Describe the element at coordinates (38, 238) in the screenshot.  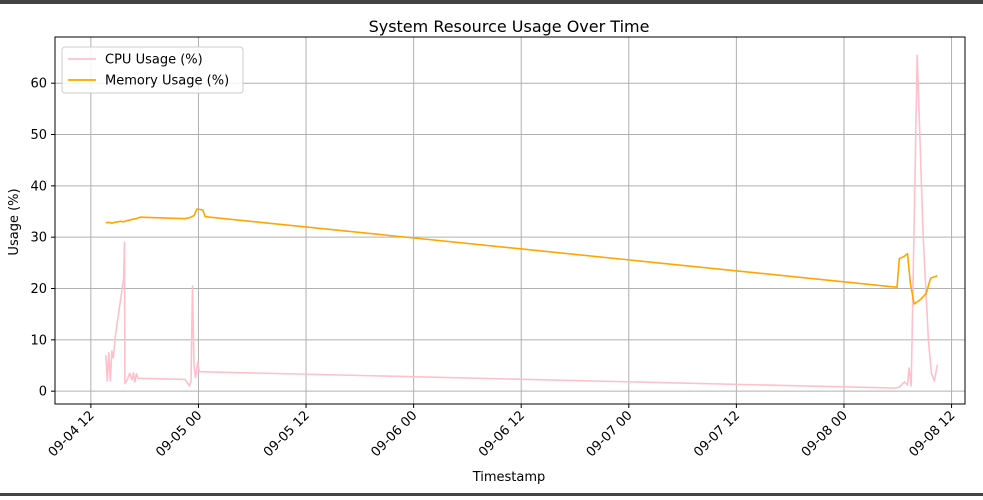
I see `y-tick-label: 30` at that location.